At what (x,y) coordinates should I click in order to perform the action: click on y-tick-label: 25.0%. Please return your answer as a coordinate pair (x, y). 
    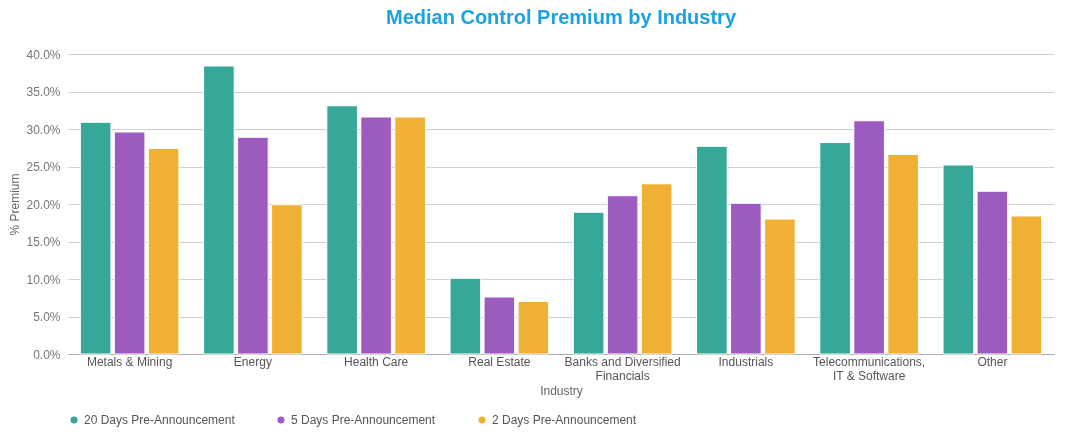
    Looking at the image, I should click on (43, 167).